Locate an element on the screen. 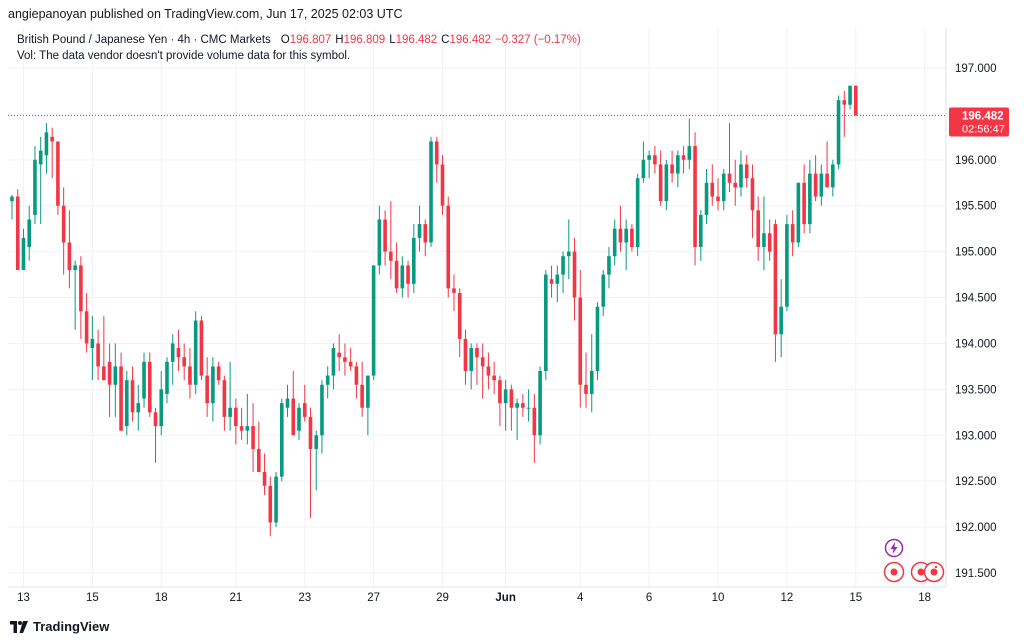 The image size is (1024, 642). x-tick-label: 10 is located at coordinates (718, 598).